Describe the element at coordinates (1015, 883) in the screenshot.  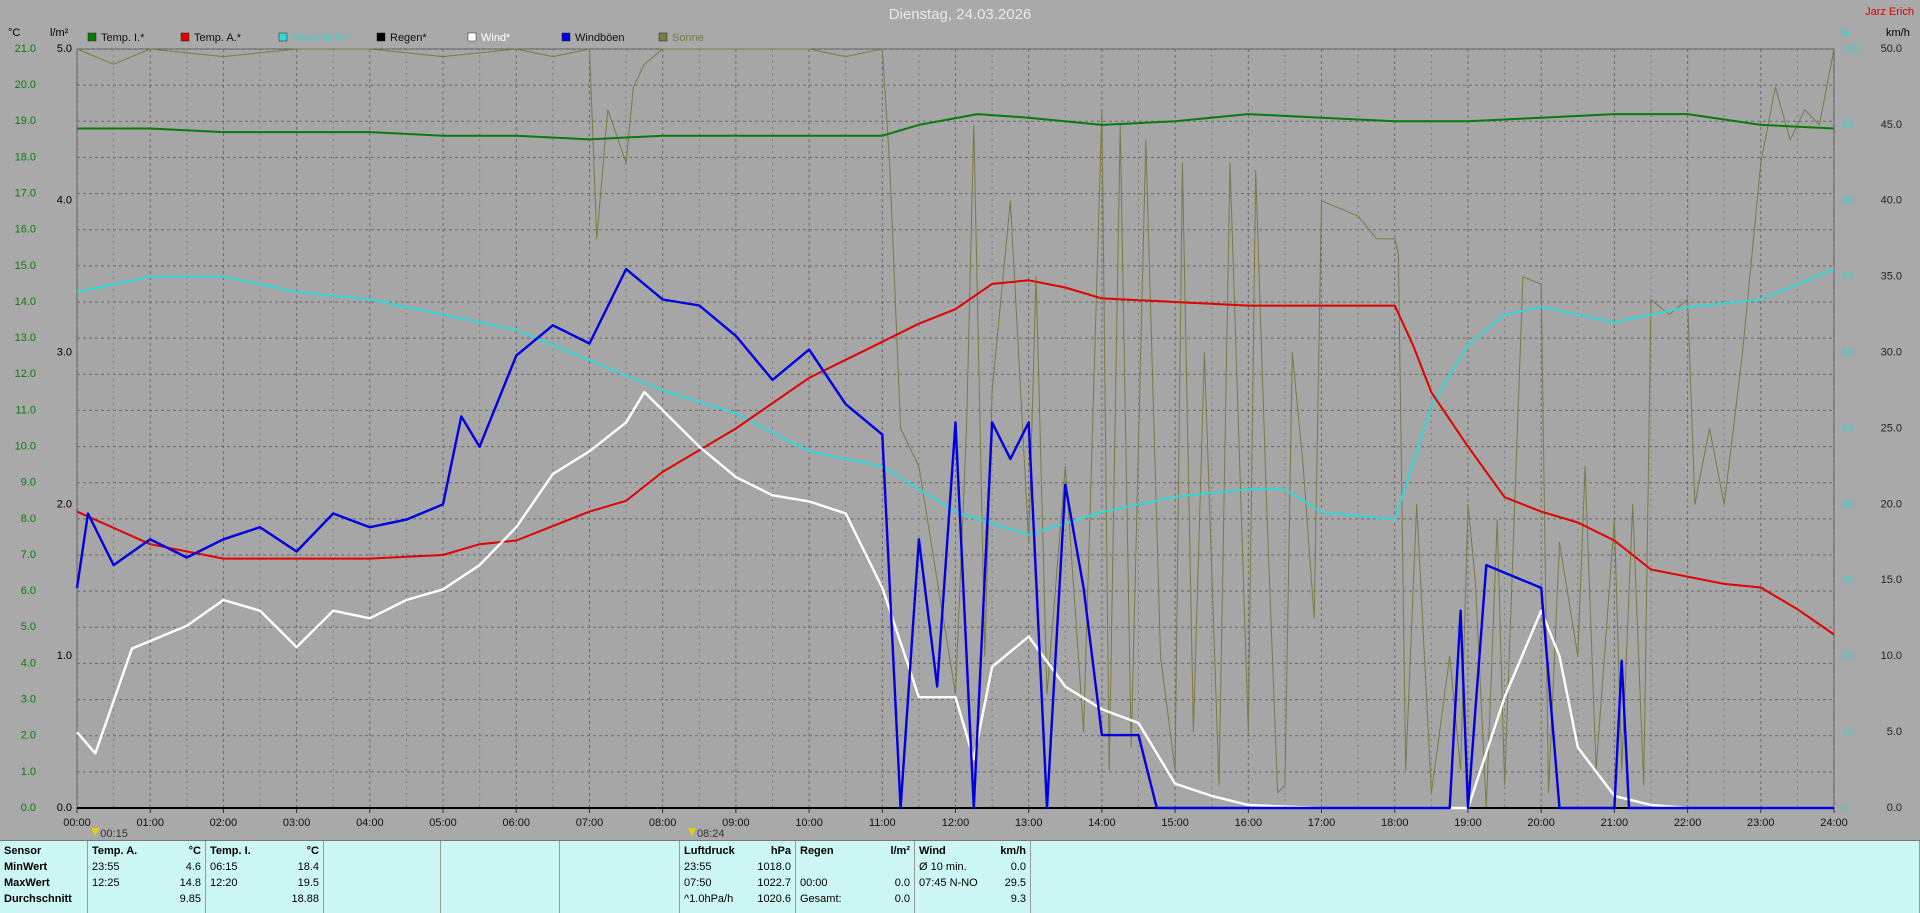
I see `stat-value: 29.5` at that location.